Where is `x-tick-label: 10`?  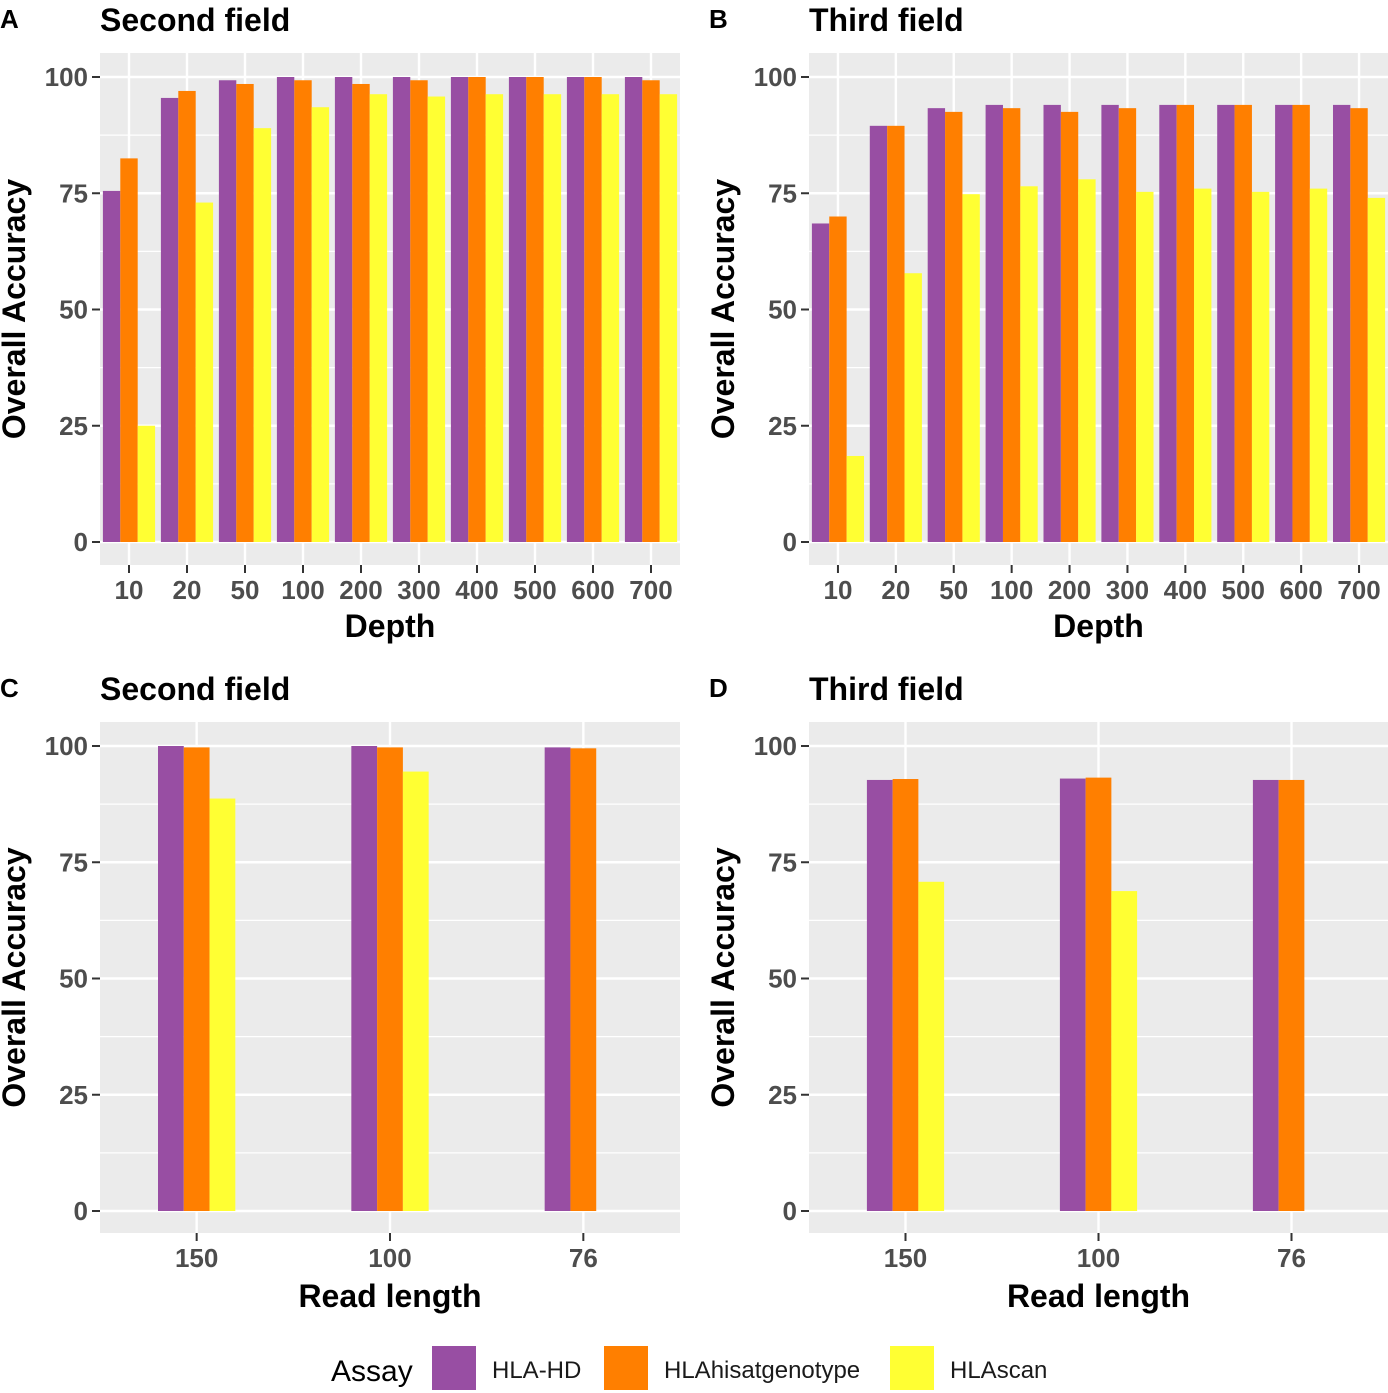 x-tick-label: 10 is located at coordinates (837, 590).